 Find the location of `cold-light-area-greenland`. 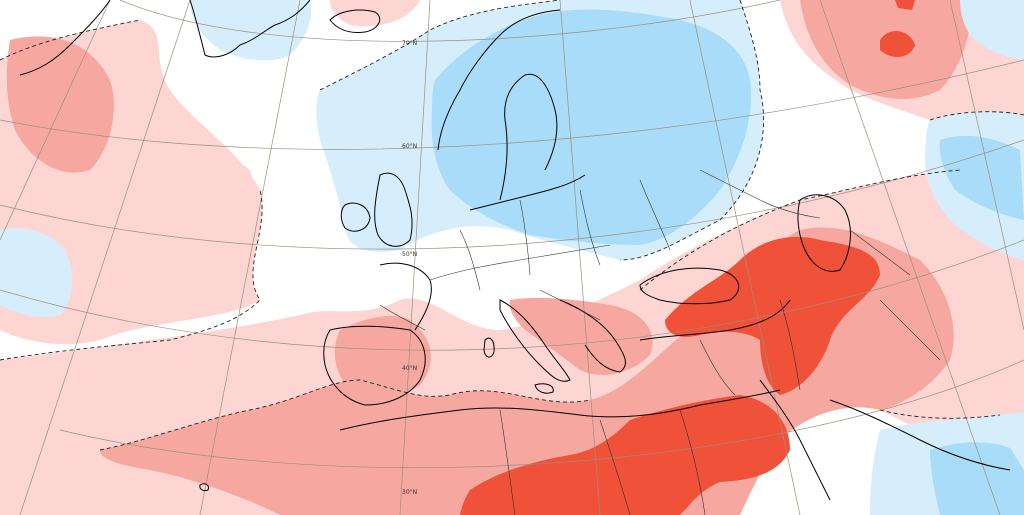

cold-light-area-greenland is located at coordinates (251, 30).